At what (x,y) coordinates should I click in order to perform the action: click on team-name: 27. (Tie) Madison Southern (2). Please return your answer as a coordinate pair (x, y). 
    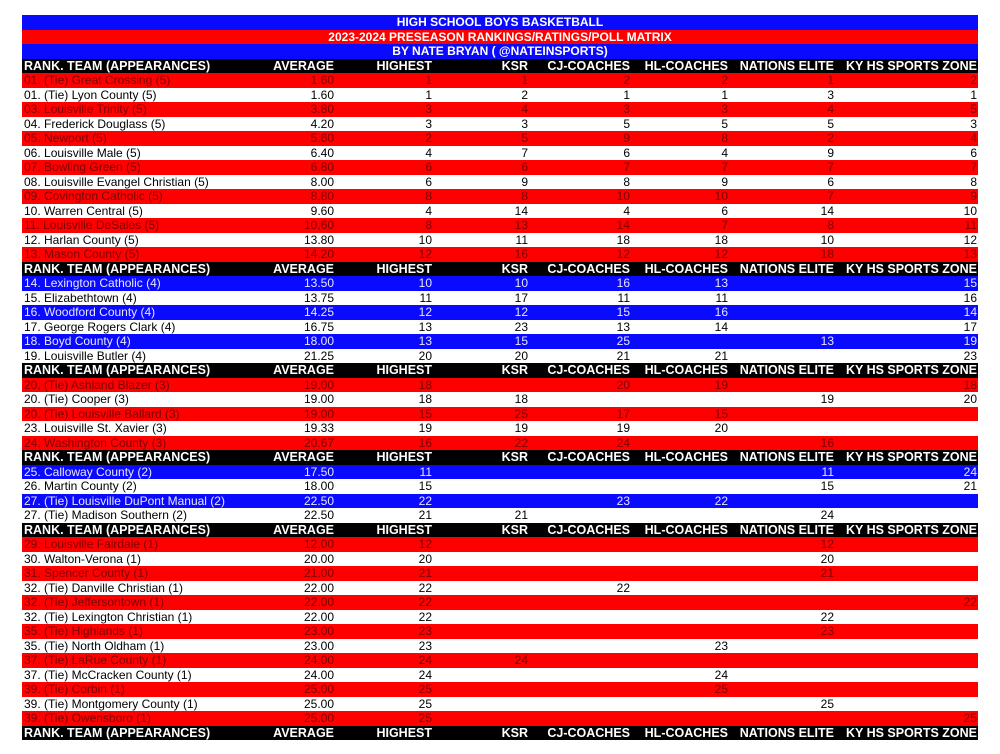
    Looking at the image, I should click on (105, 515).